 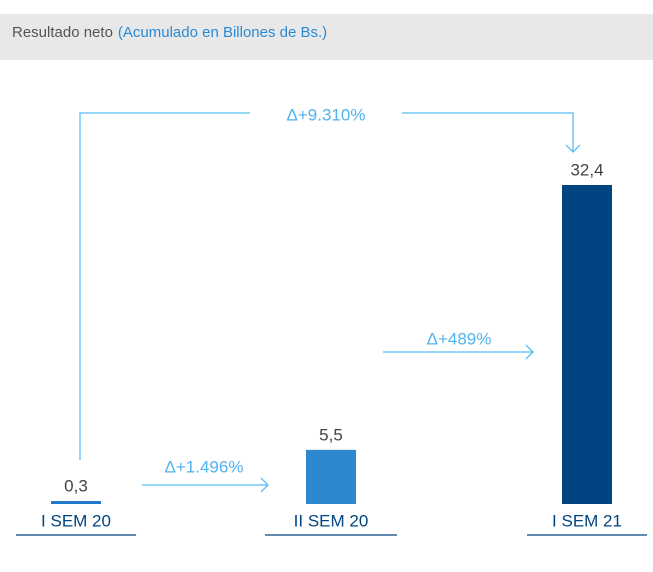 I want to click on annotation: Δ+9.310%, so click(x=326, y=114).